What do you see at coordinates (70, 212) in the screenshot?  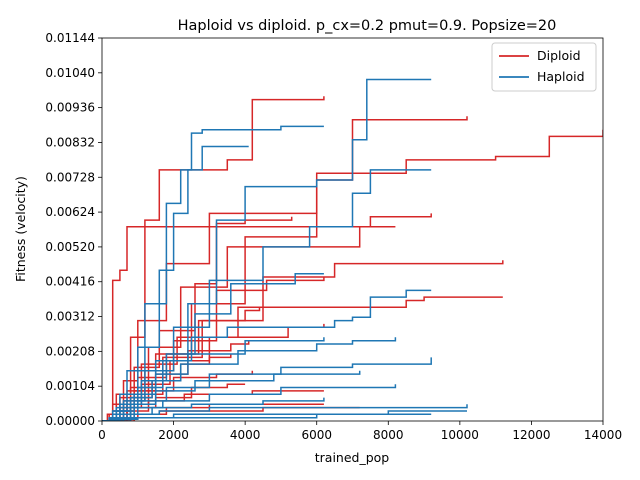 I see `y-tick-label: 0.00624` at bounding box center [70, 212].